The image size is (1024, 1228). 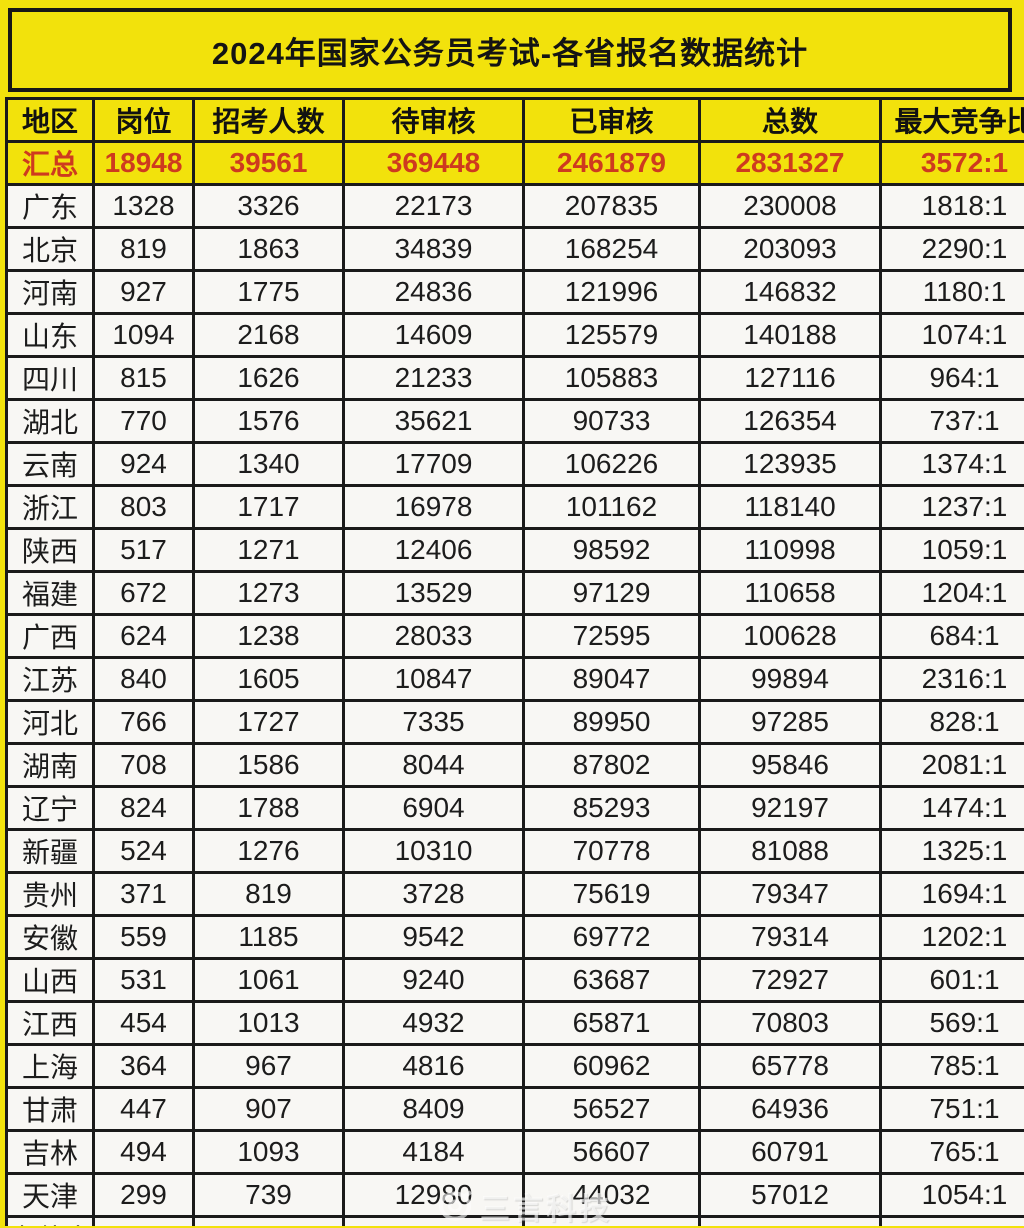 I want to click on table-cell: 494, so click(x=144, y=1152).